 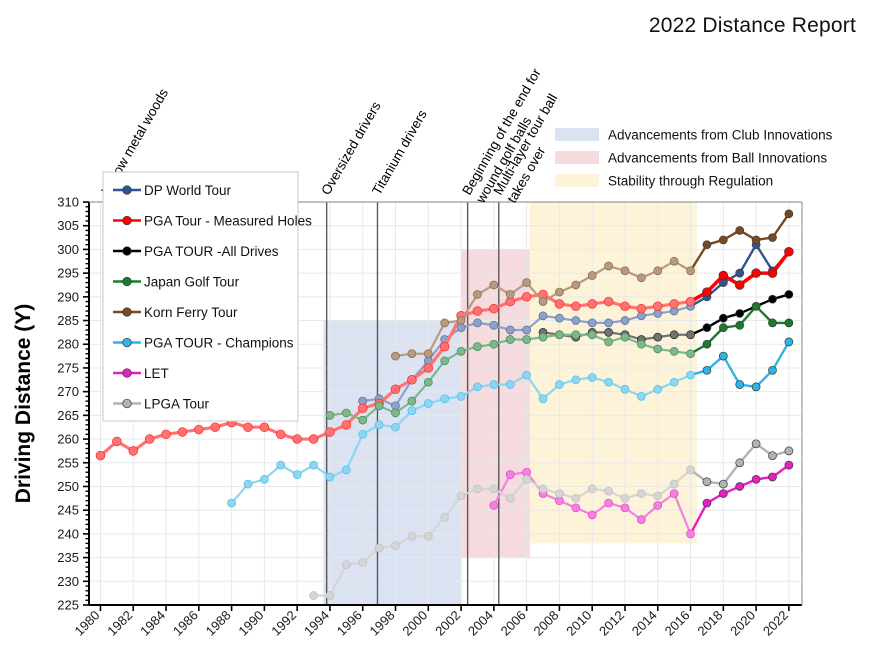 What do you see at coordinates (513, 623) in the screenshot?
I see `x-tick-label: 2006` at bounding box center [513, 623].